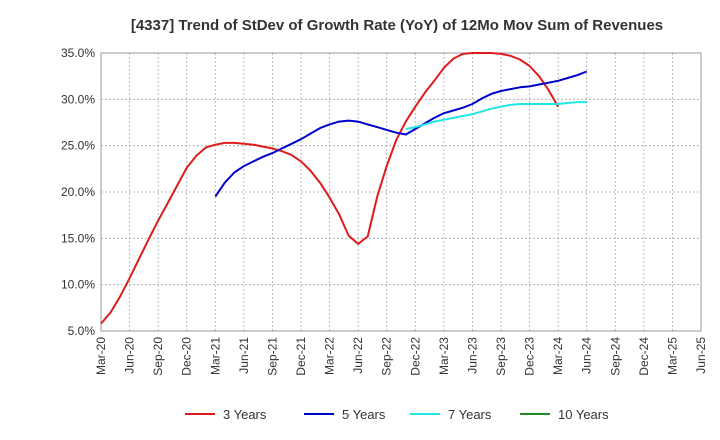  Describe the element at coordinates (583, 414) in the screenshot. I see `legend-label-10-years: 10 Years` at that location.